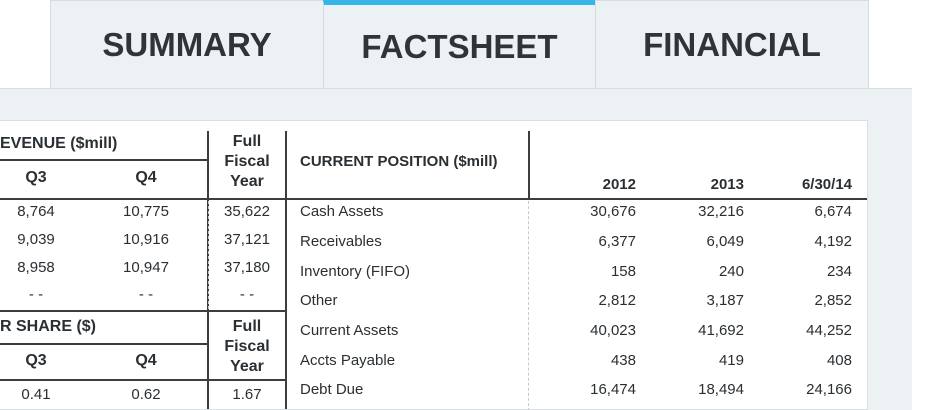 This screenshot has height=410, width=928. I want to click on current-position-dash-divider, so click(528, 305).